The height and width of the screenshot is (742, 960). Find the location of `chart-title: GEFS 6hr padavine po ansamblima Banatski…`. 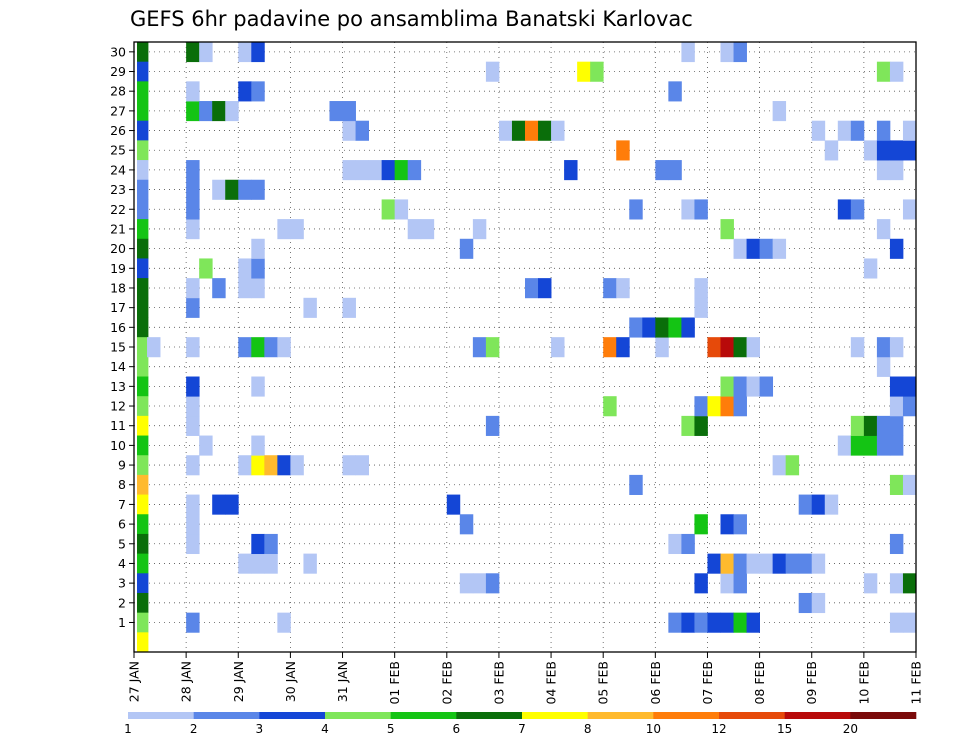

chart-title: GEFS 6hr padavine po ansamblima Banatski… is located at coordinates (411, 19).